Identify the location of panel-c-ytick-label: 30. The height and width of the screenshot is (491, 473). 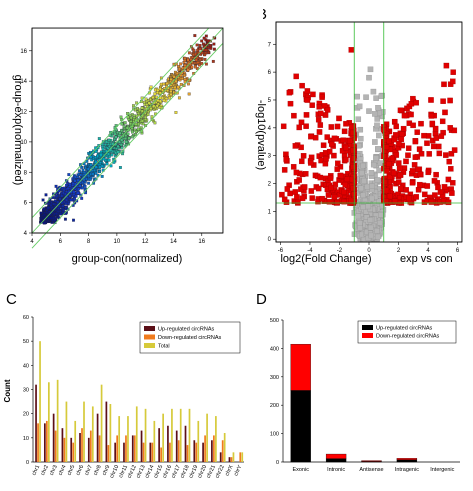
(26, 391).